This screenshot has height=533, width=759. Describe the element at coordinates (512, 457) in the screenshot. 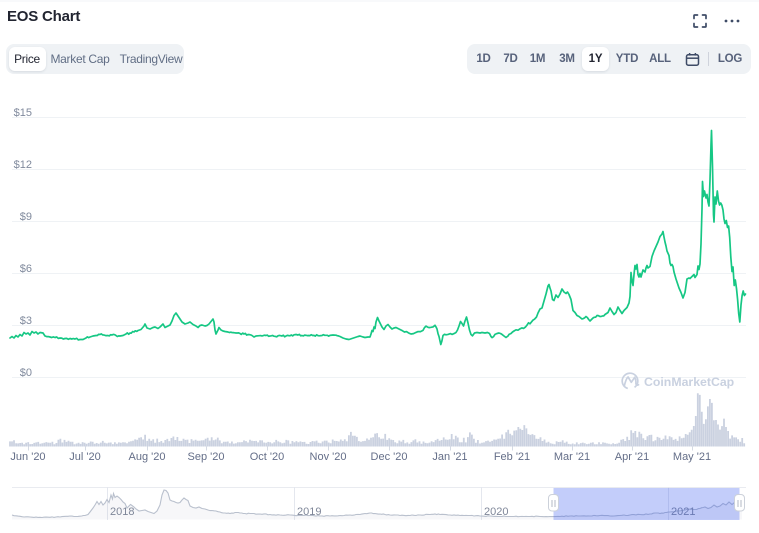

I see `svg-text: Feb '21` at that location.